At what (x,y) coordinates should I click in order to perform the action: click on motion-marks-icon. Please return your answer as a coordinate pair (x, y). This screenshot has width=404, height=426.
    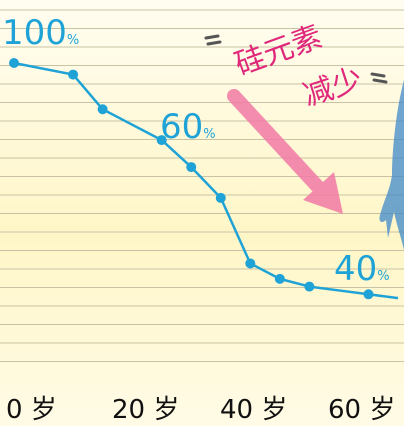
    Looking at the image, I should click on (296, 59).